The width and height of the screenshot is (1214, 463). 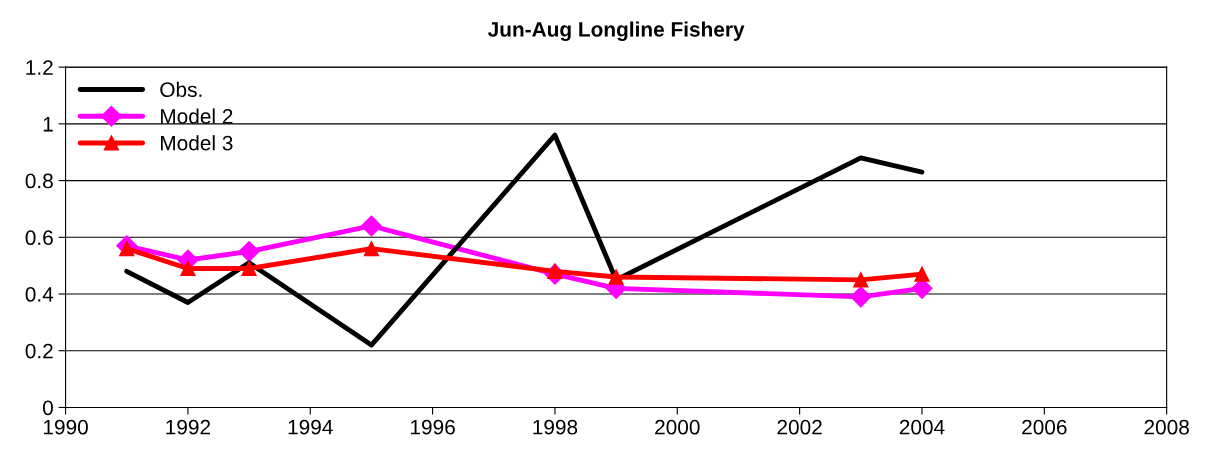 I want to click on x-tick-label: 2008, so click(x=1166, y=427).